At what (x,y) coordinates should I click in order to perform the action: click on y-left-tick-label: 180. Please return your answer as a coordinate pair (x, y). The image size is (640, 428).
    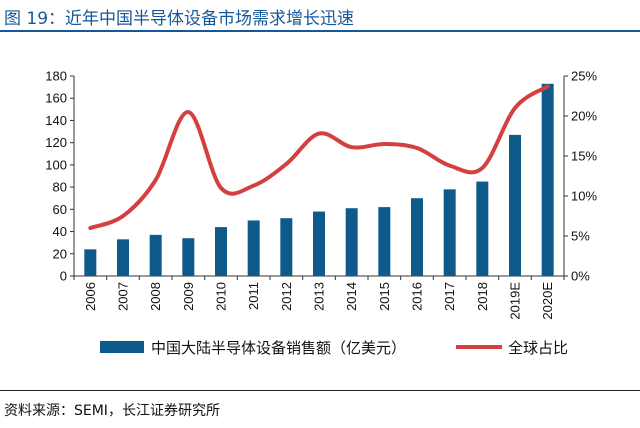
    Looking at the image, I should click on (56, 76).